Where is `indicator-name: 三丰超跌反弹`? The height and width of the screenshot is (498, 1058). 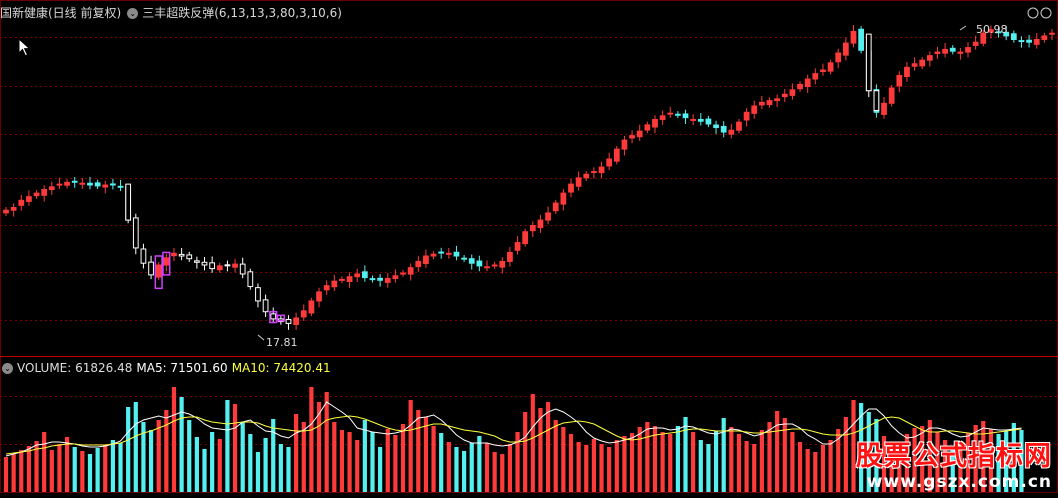 indicator-name: 三丰超跌反弹 is located at coordinates (178, 13).